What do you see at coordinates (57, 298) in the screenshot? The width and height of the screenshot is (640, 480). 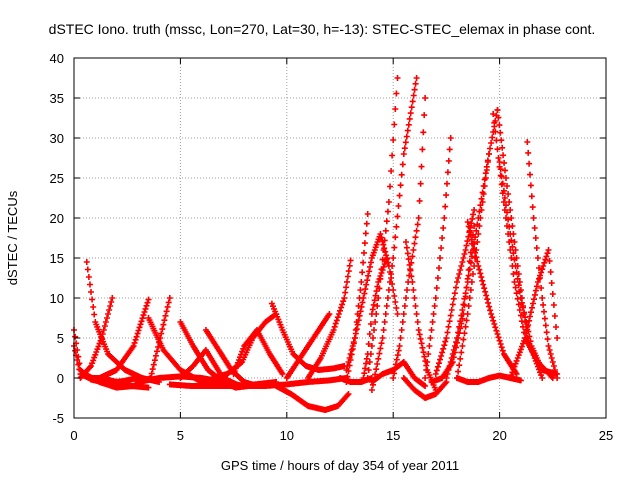 I see `y-tick-label: 10` at bounding box center [57, 298].